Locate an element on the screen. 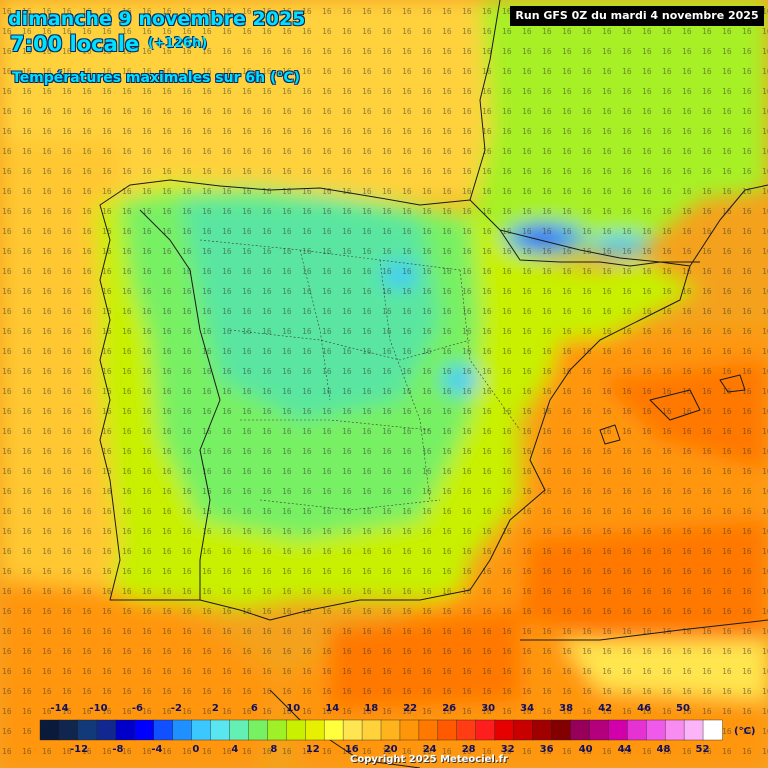 Image resolution: width=768 pixels, height=768 pixels. map-subtitle: Températures maximales sur 6h (°C) is located at coordinates (156, 78).